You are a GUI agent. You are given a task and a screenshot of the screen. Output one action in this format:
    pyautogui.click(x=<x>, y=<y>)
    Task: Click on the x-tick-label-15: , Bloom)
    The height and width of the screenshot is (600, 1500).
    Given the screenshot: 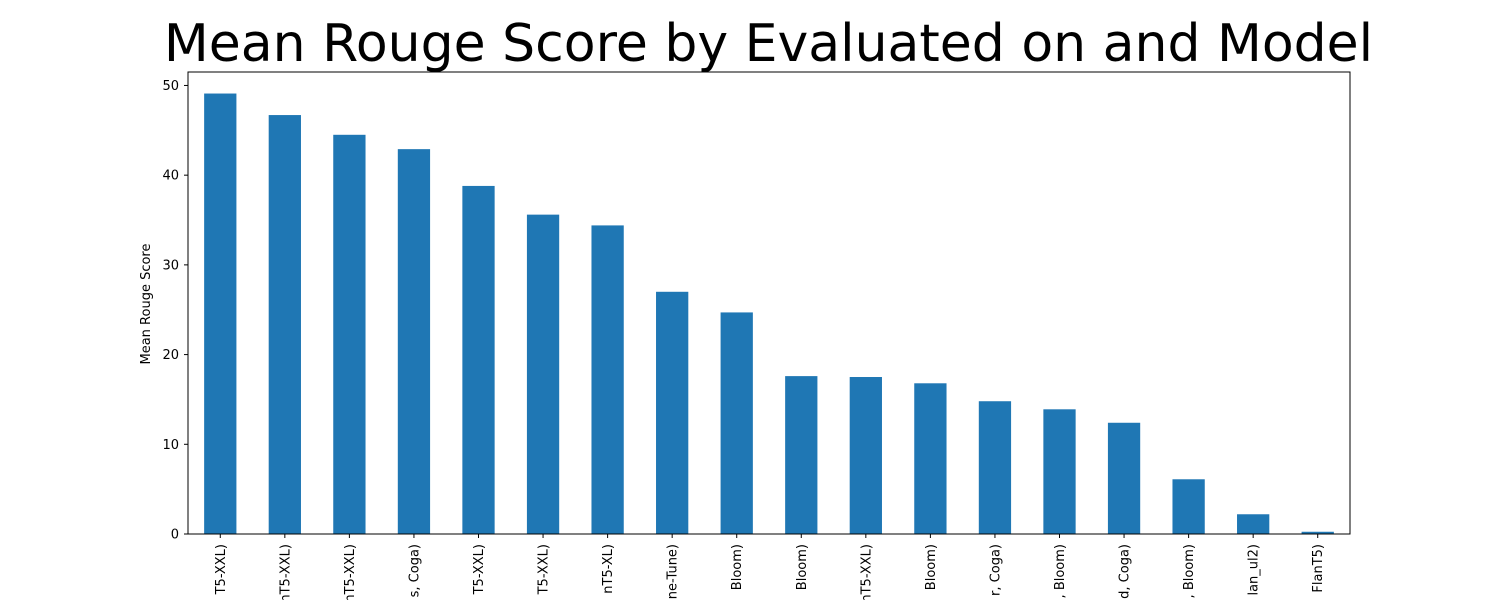 What is the action you would take?
    pyautogui.click(x=1189, y=571)
    